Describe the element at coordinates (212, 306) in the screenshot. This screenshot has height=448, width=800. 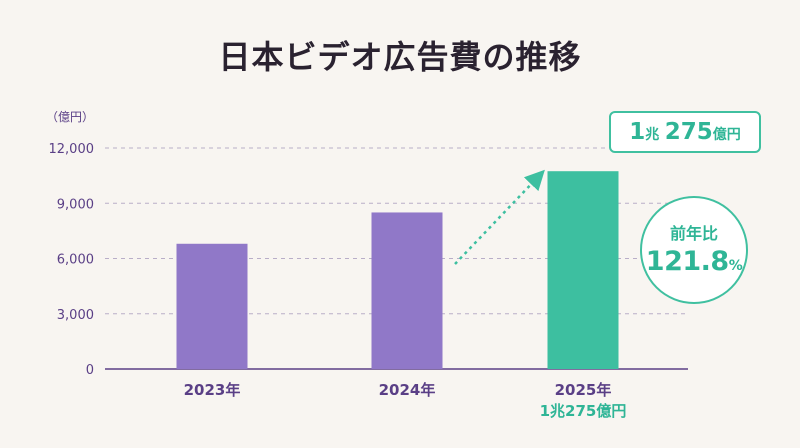
I see `bar-2023年` at that location.